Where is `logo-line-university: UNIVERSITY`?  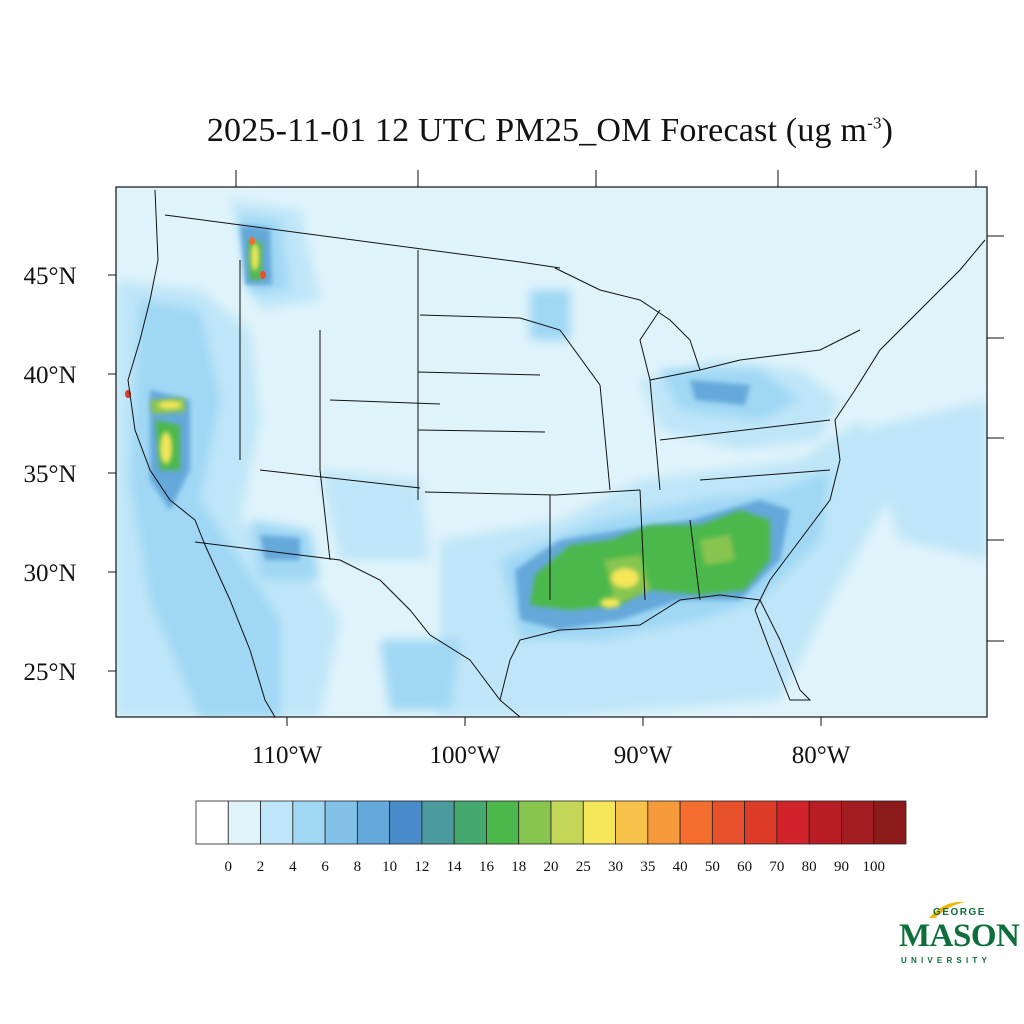 logo-line-university: UNIVERSITY is located at coordinates (946, 960).